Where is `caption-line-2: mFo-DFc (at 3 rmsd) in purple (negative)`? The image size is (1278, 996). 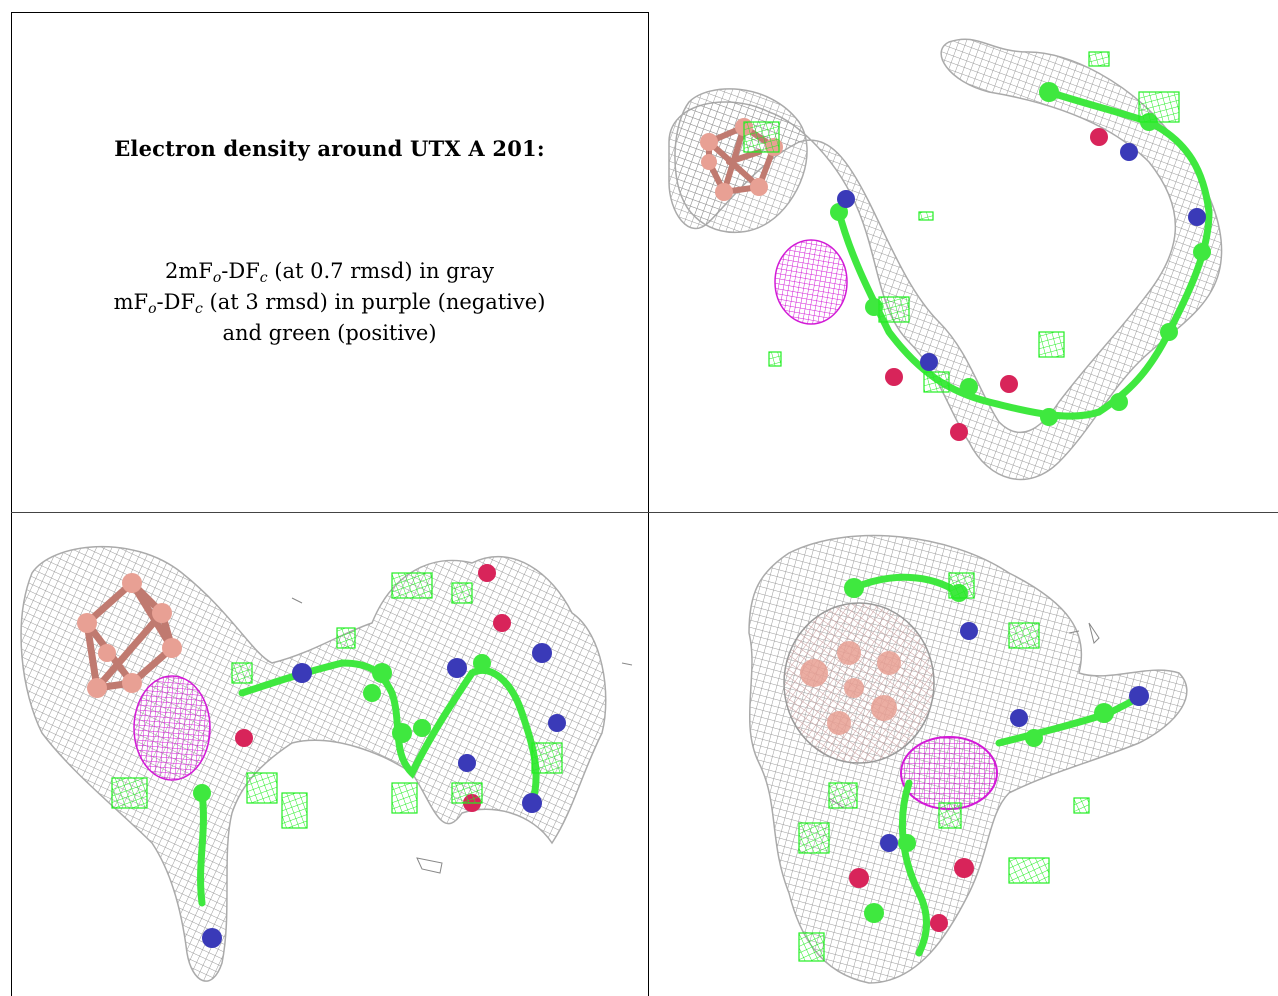 caption-line-2: mFo-DFc (at 3 rmsd) in purple (negative) is located at coordinates (329, 303).